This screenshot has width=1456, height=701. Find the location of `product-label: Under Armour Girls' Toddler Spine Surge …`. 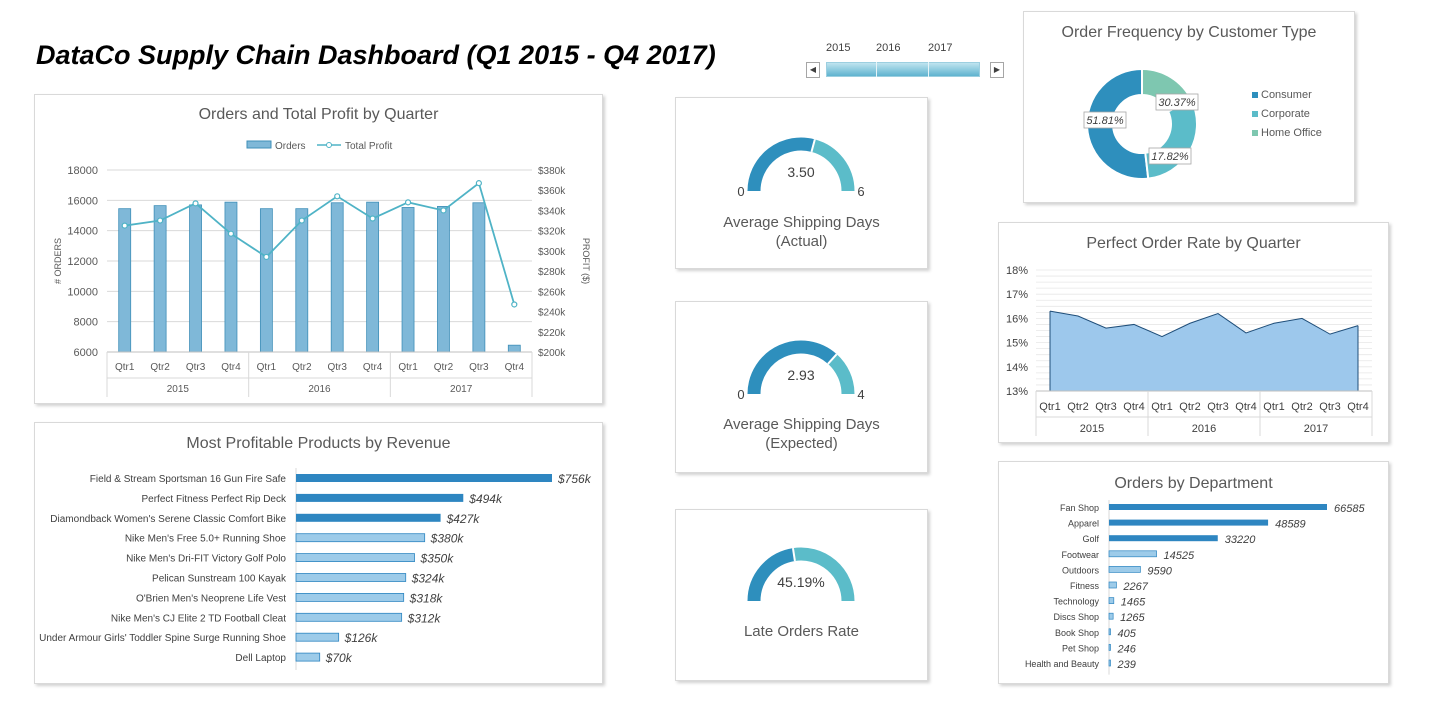

product-label: Under Armour Girls' Toddler Spine Surge … is located at coordinates (162, 638).